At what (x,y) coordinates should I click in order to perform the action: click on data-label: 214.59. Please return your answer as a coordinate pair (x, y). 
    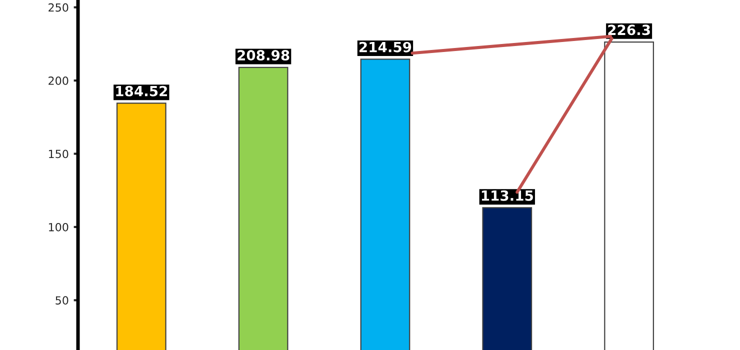
    Looking at the image, I should click on (386, 47).